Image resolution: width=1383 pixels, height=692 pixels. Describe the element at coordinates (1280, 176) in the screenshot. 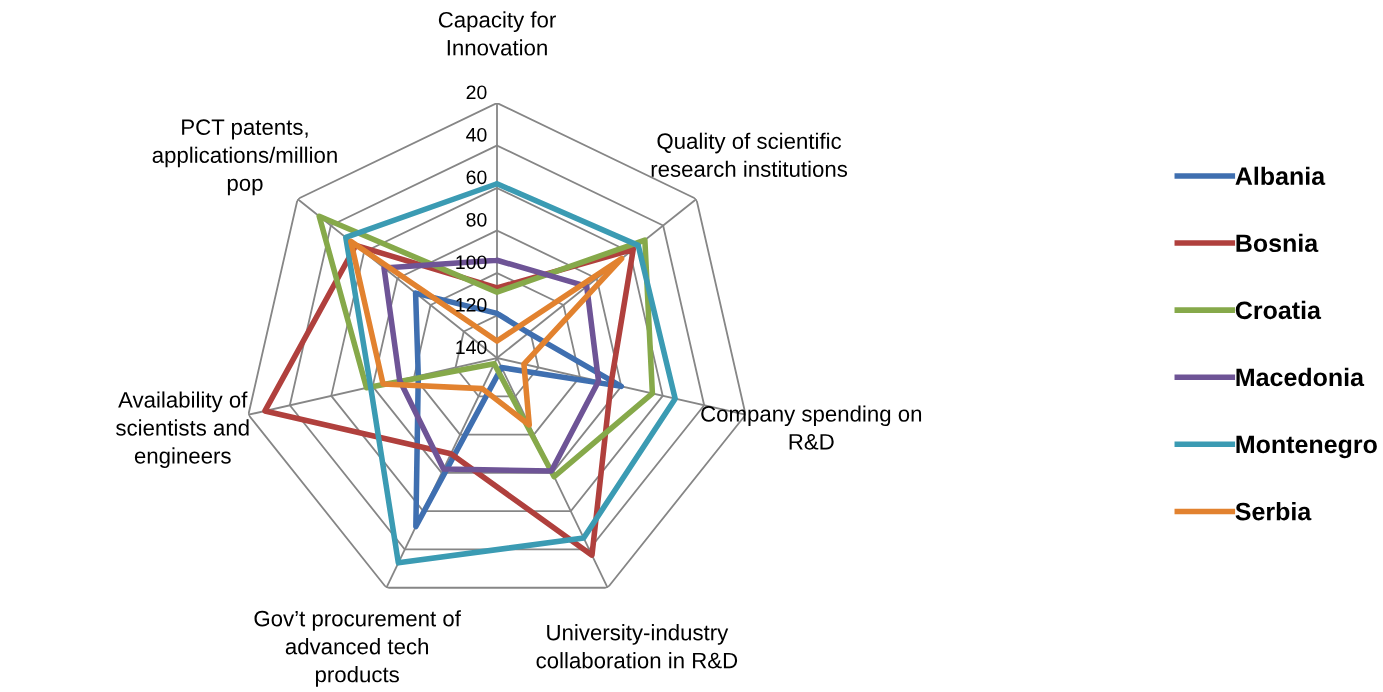

I see `legend-label: Albania` at that location.